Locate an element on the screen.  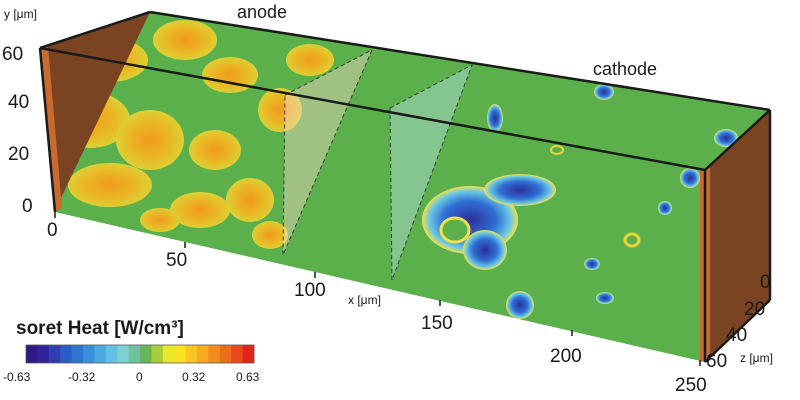
z-tick-label: 20 is located at coordinates (754, 309).